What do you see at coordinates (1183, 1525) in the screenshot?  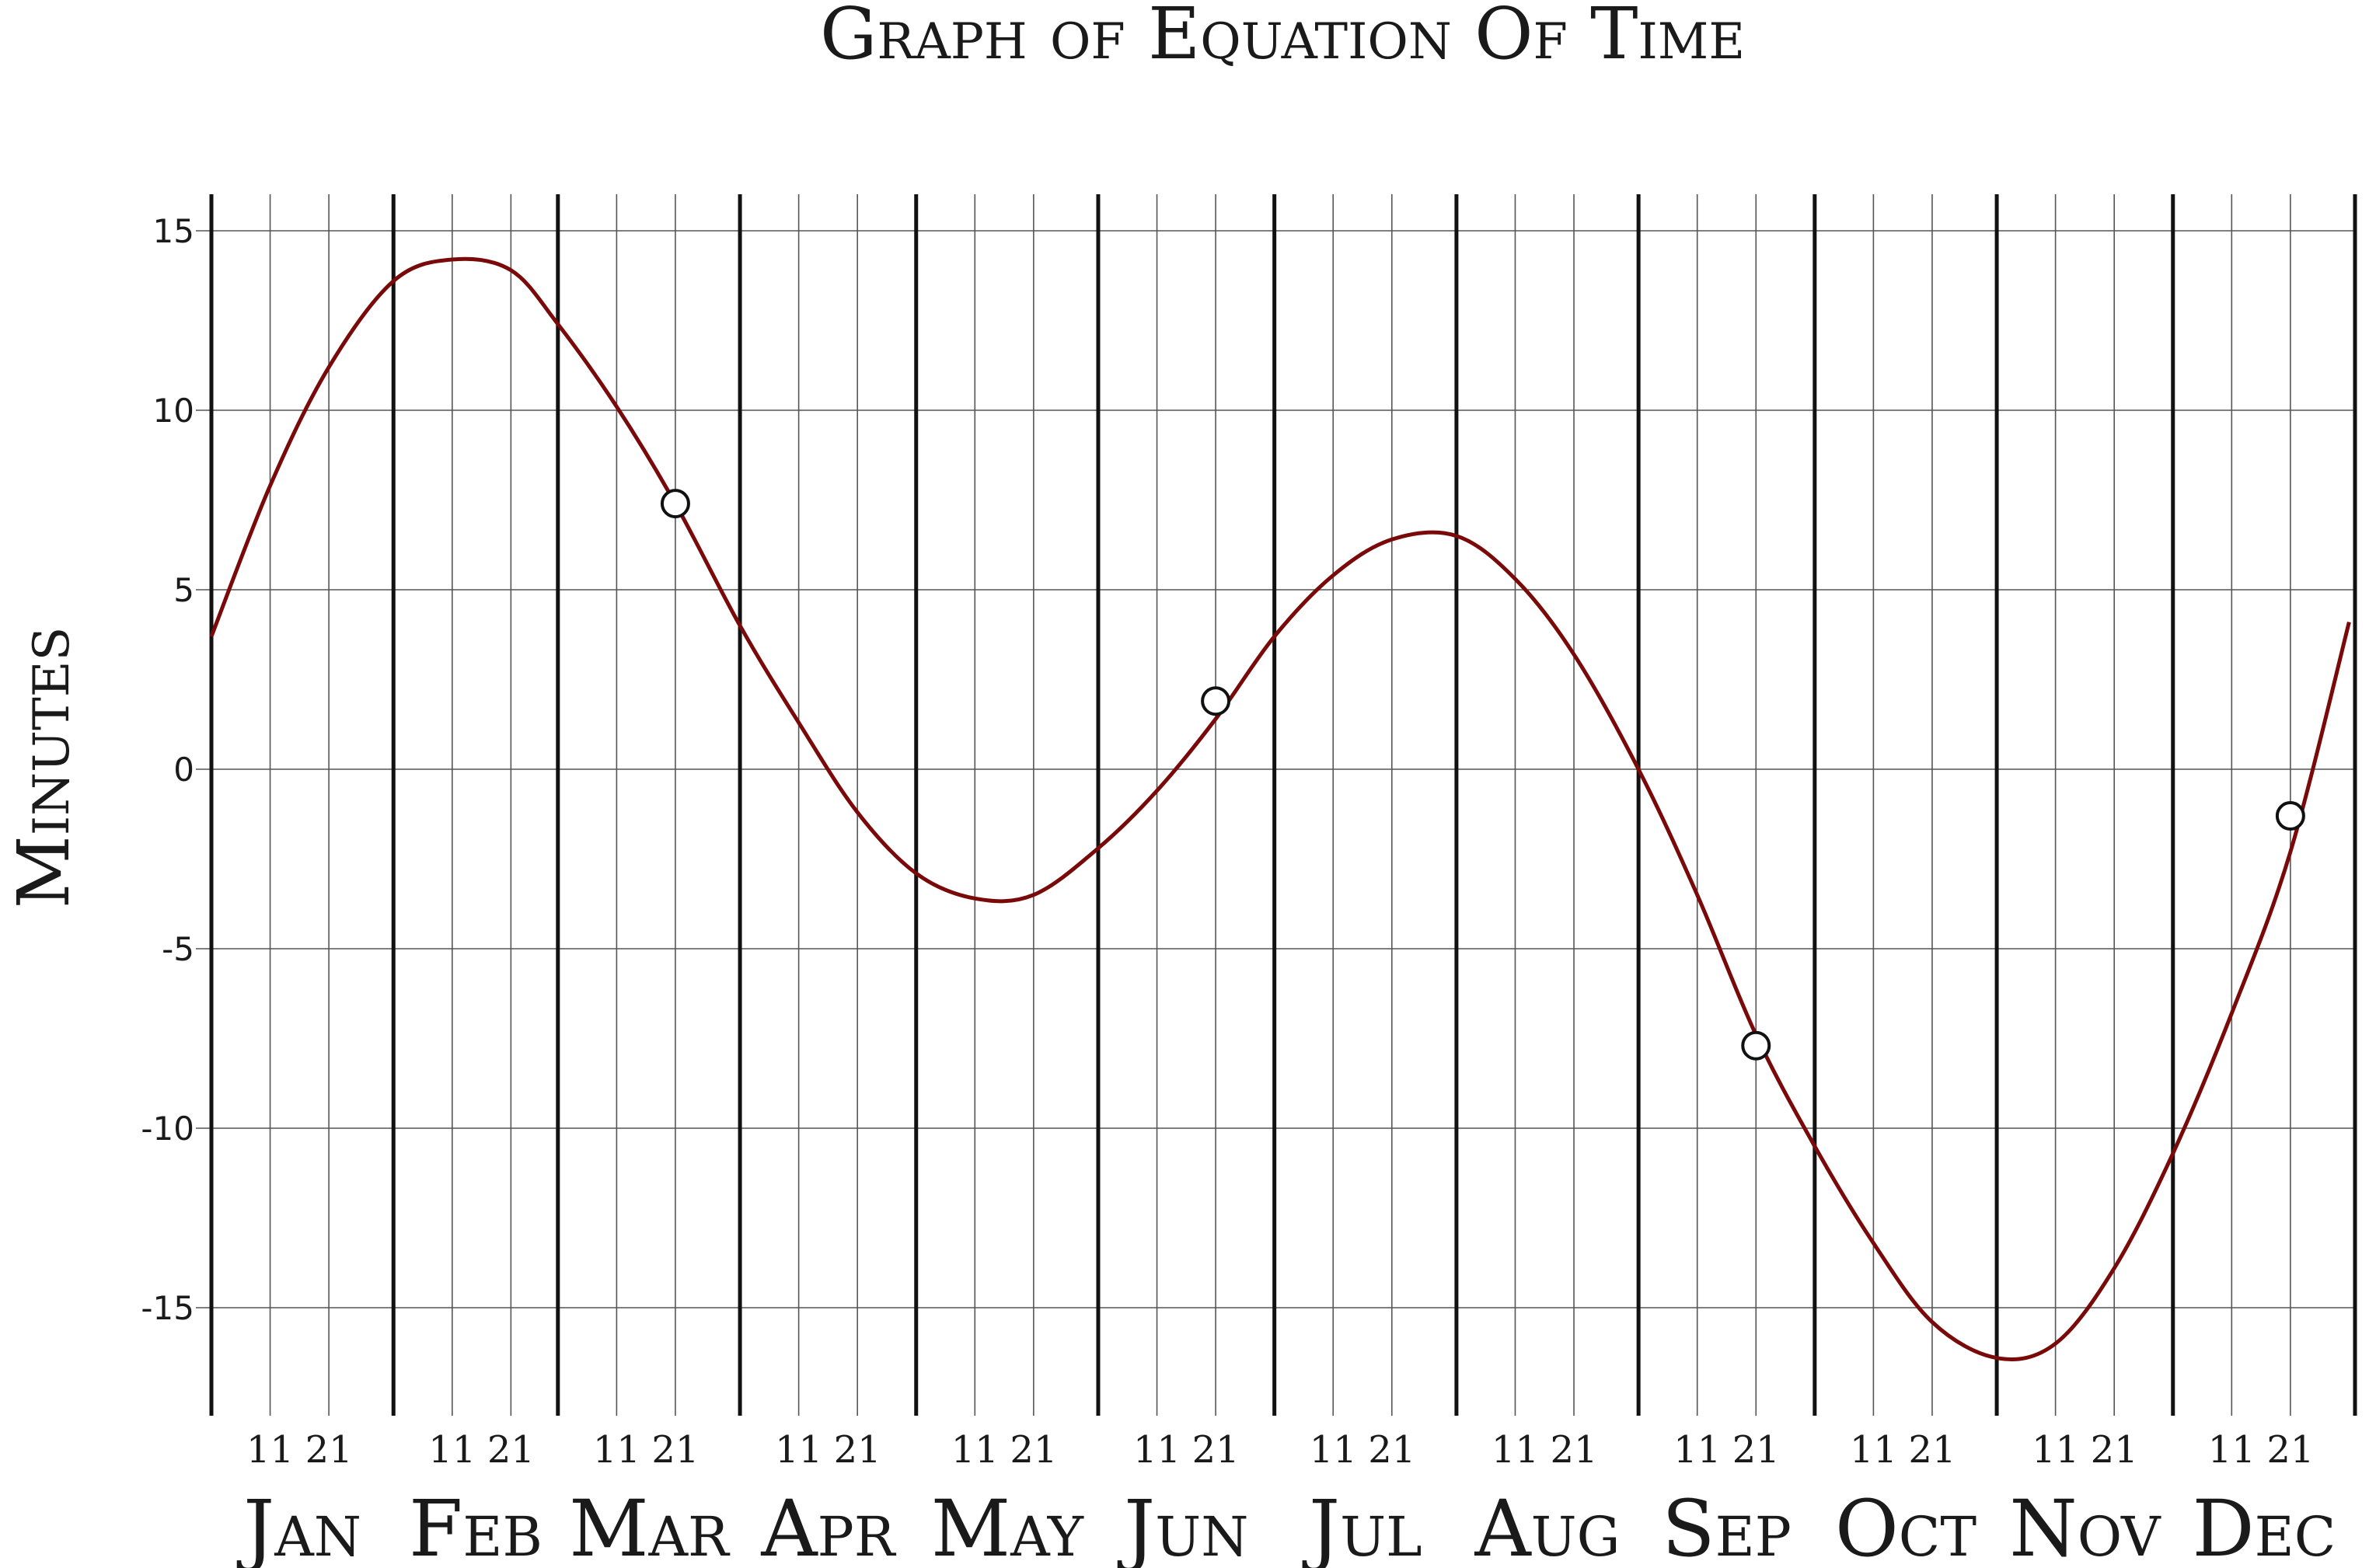 I see `month-label: Jun` at bounding box center [1183, 1525].